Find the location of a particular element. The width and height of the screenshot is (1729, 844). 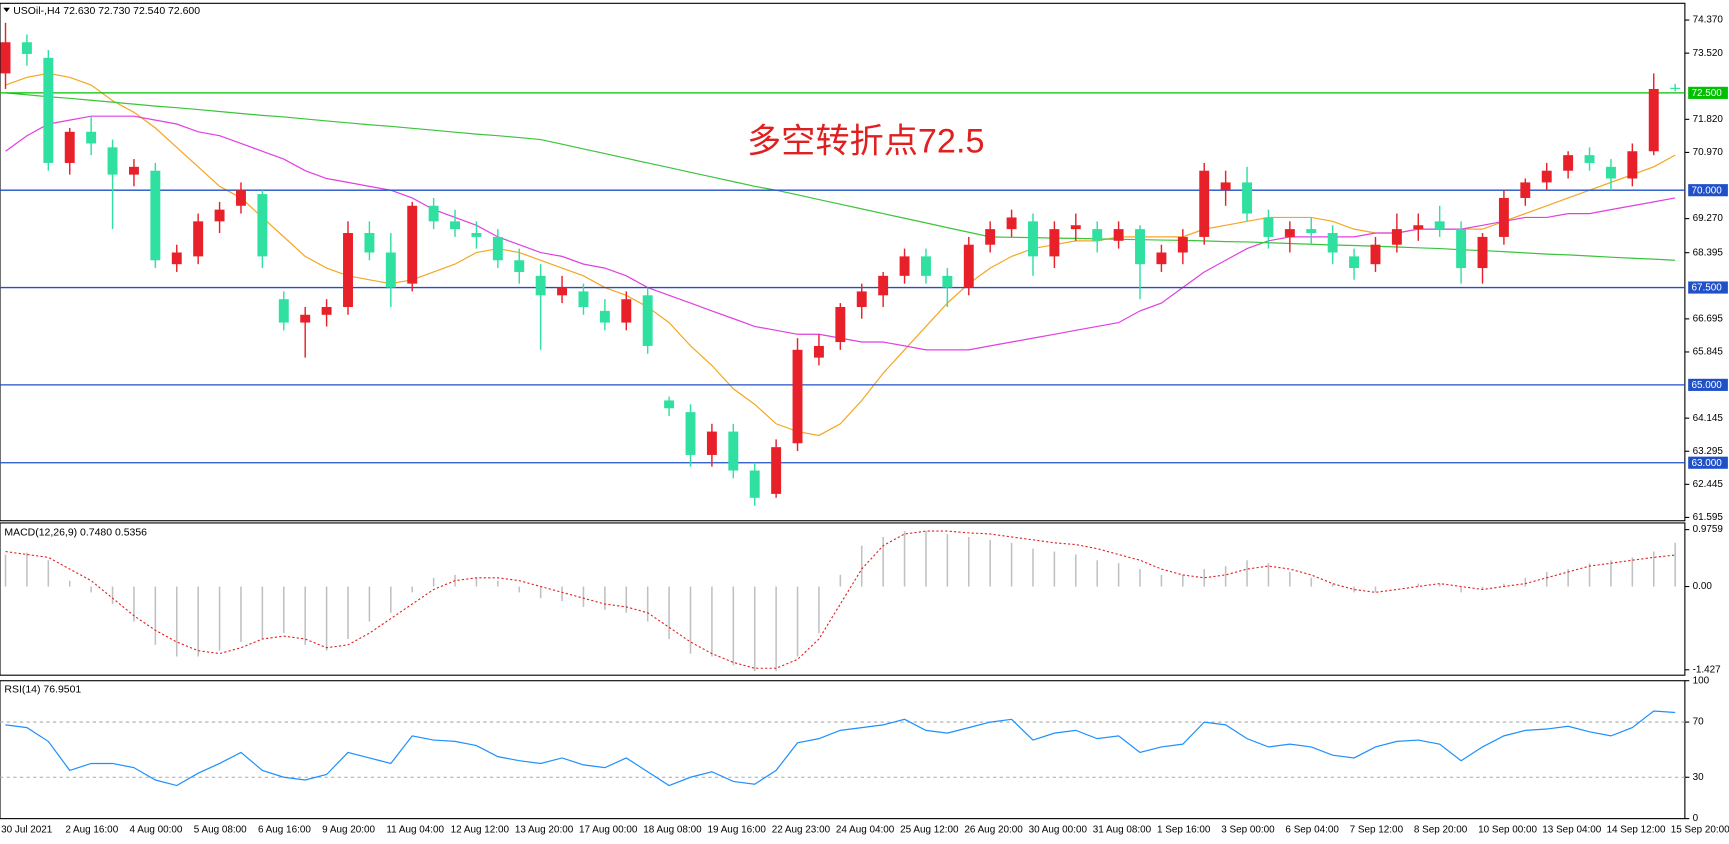

x-tick-label: 26 Aug 20:00 is located at coordinates (993, 829).